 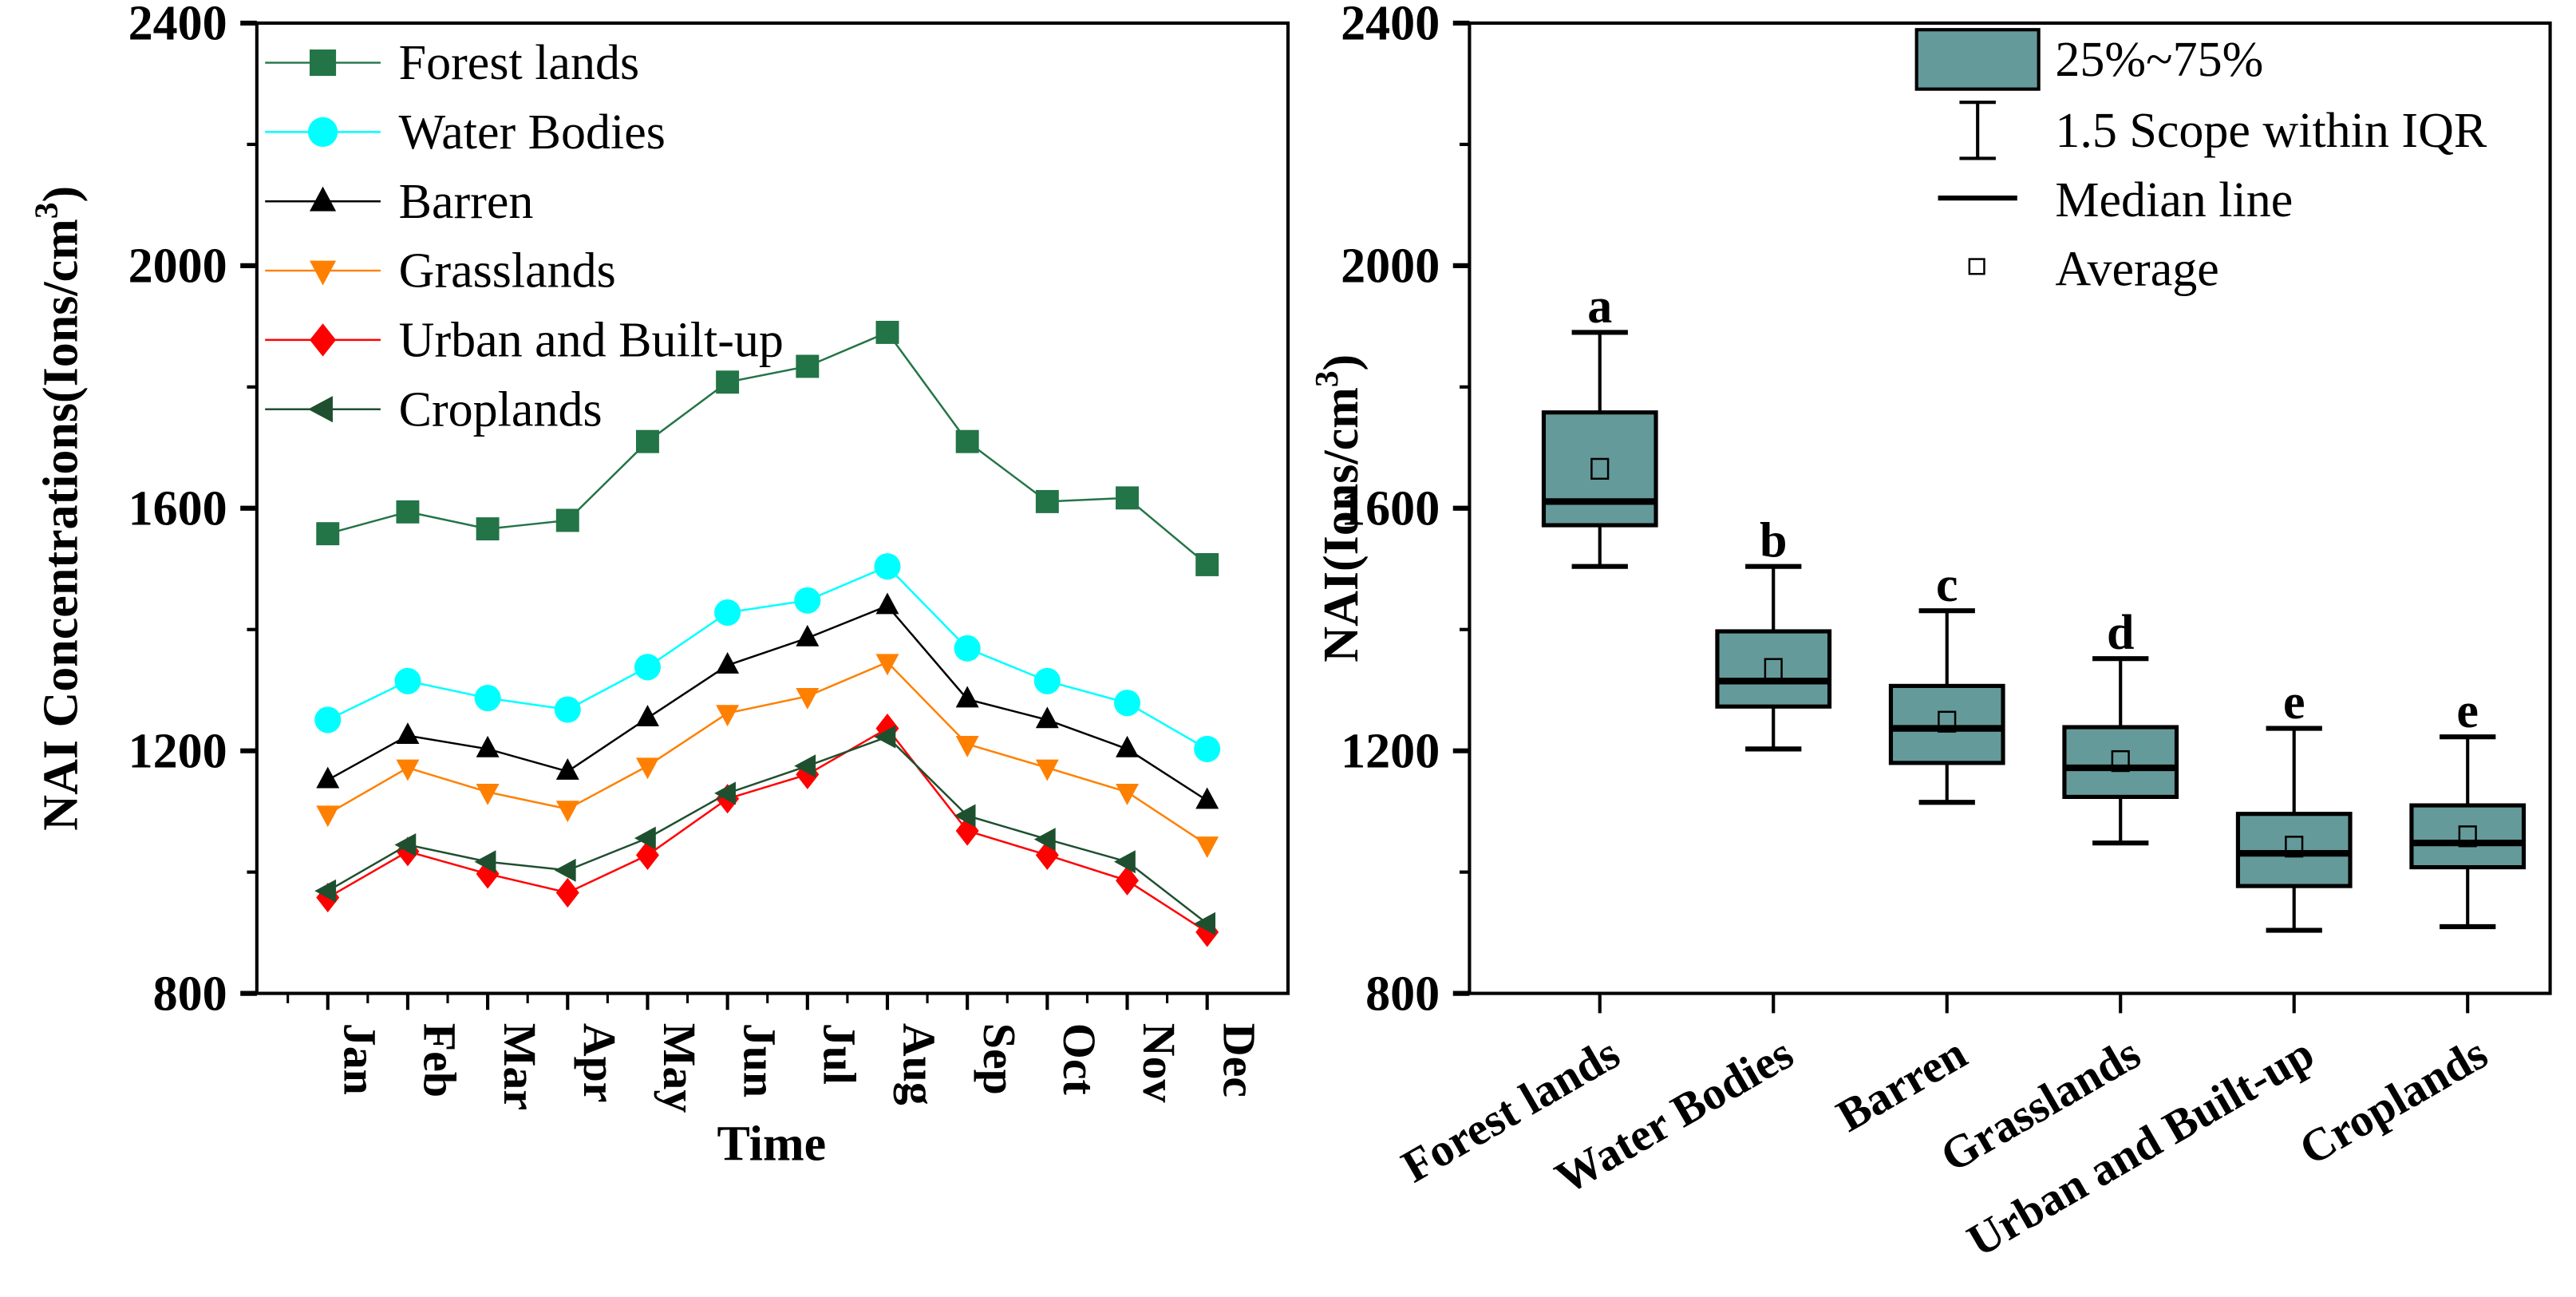 I want to click on series-forest-lands, so click(x=767, y=448).